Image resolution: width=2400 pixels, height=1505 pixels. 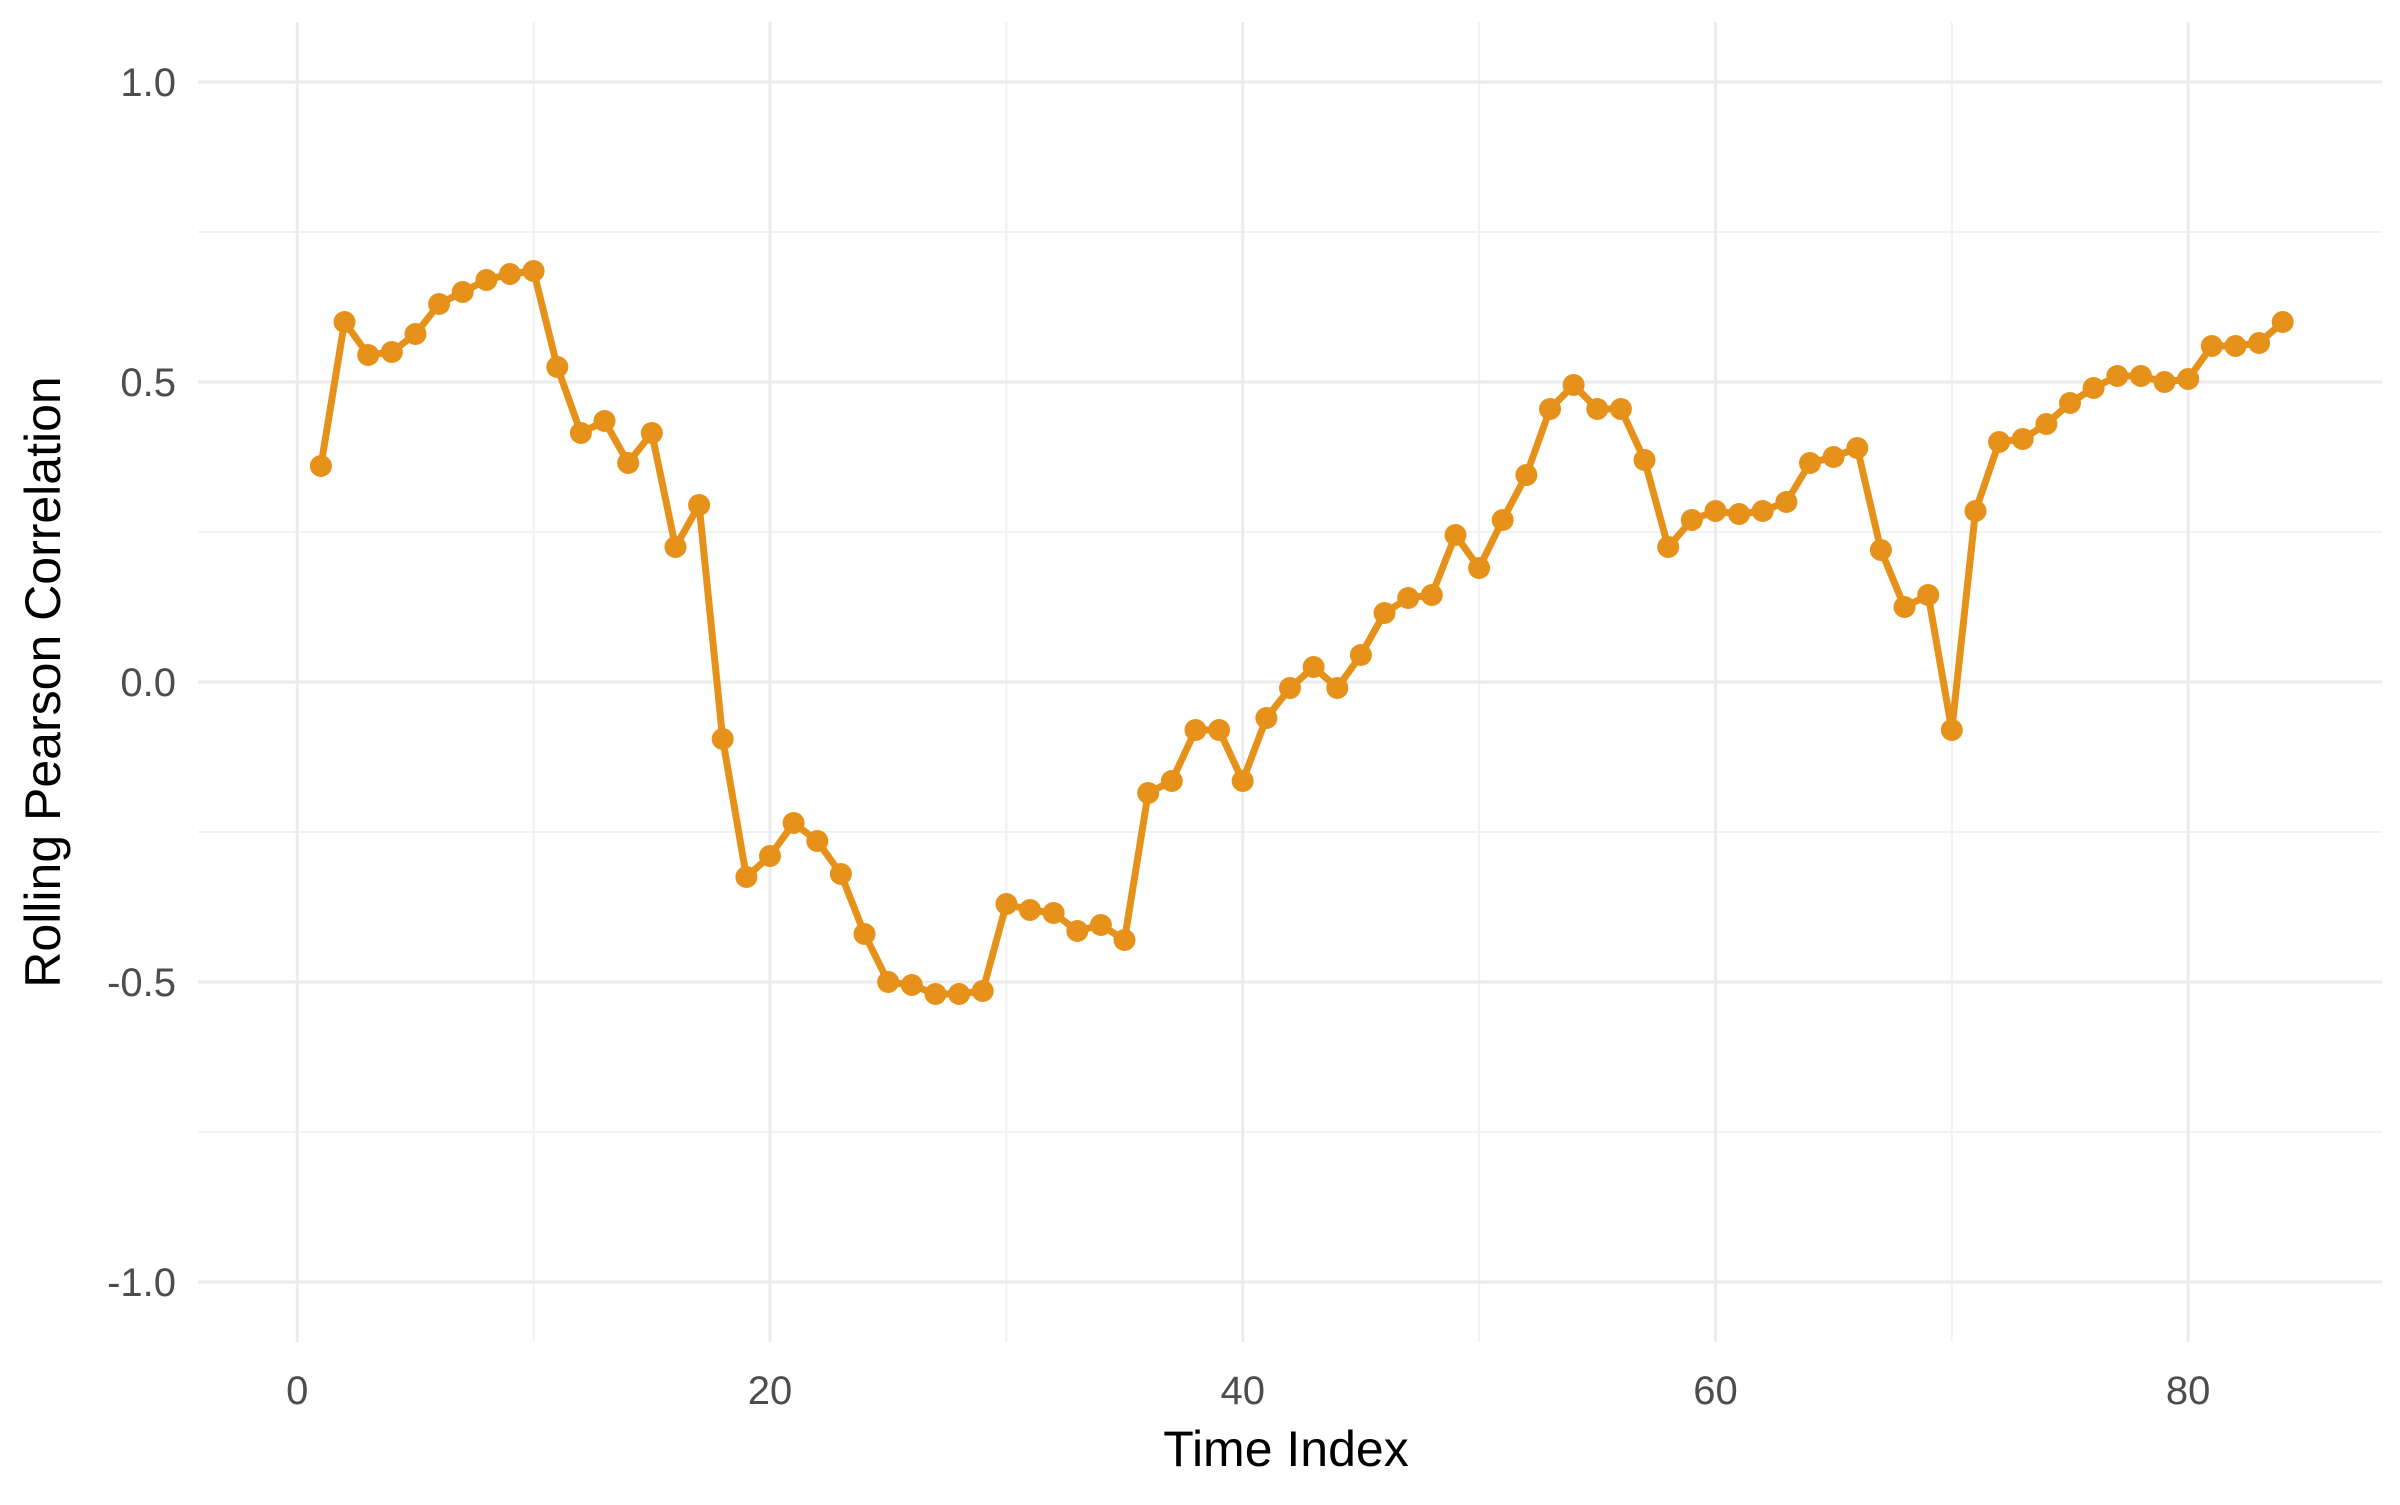 What do you see at coordinates (148, 383) in the screenshot?
I see `y-tick-label: 0.5` at bounding box center [148, 383].